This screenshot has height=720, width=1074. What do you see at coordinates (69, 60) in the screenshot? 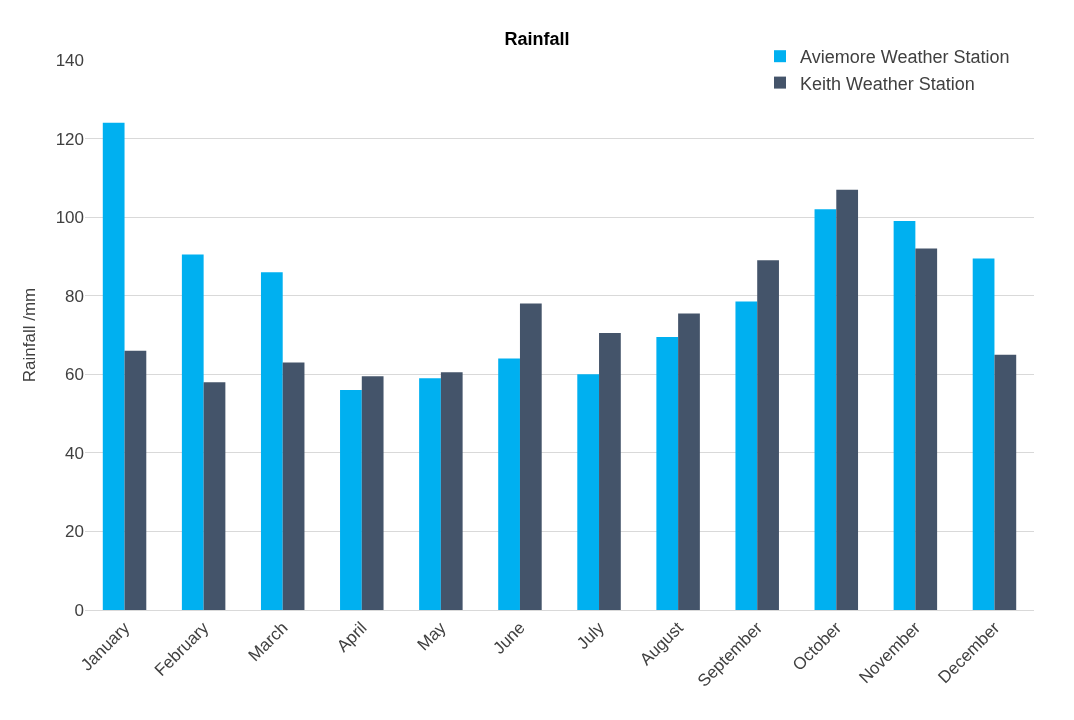
I see `y-tick-label: 140` at bounding box center [69, 60].